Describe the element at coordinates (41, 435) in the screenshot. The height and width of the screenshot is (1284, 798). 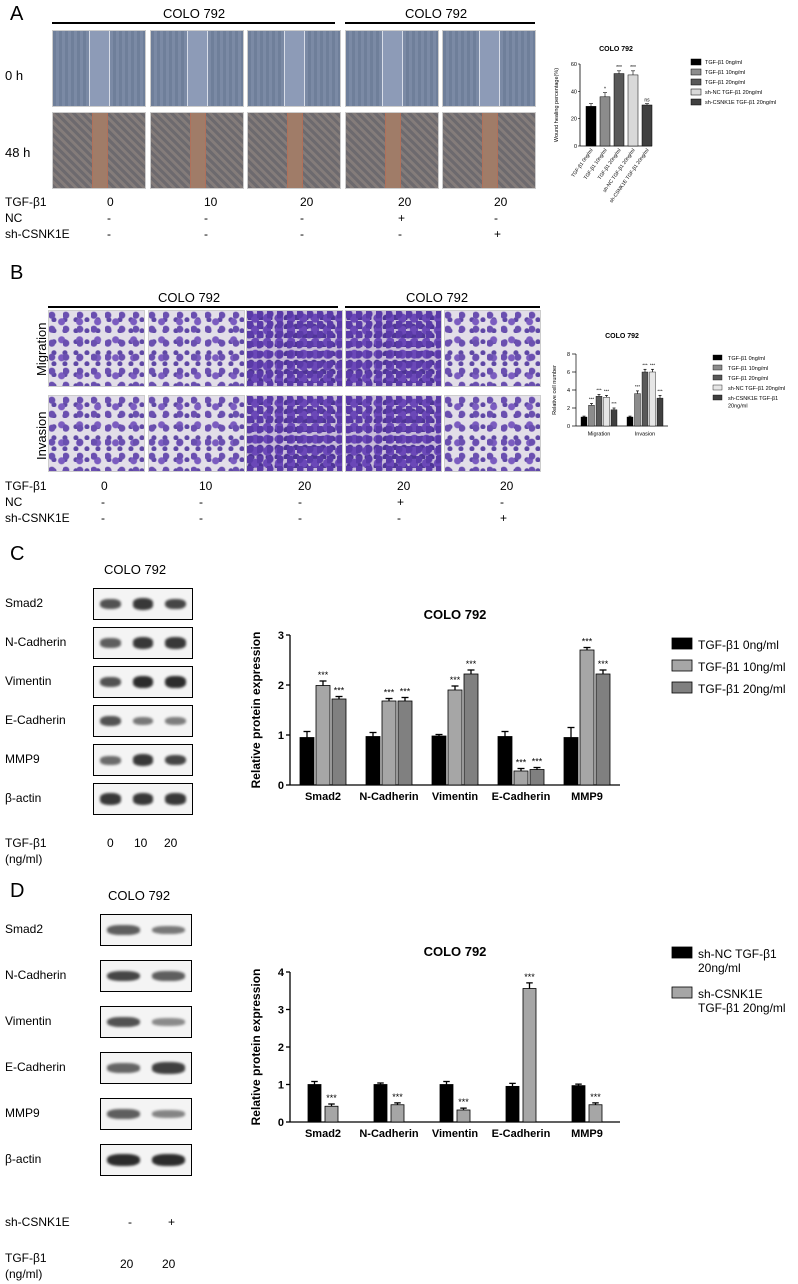
I see `panel-b-row-label-invasion: Invasion` at that location.